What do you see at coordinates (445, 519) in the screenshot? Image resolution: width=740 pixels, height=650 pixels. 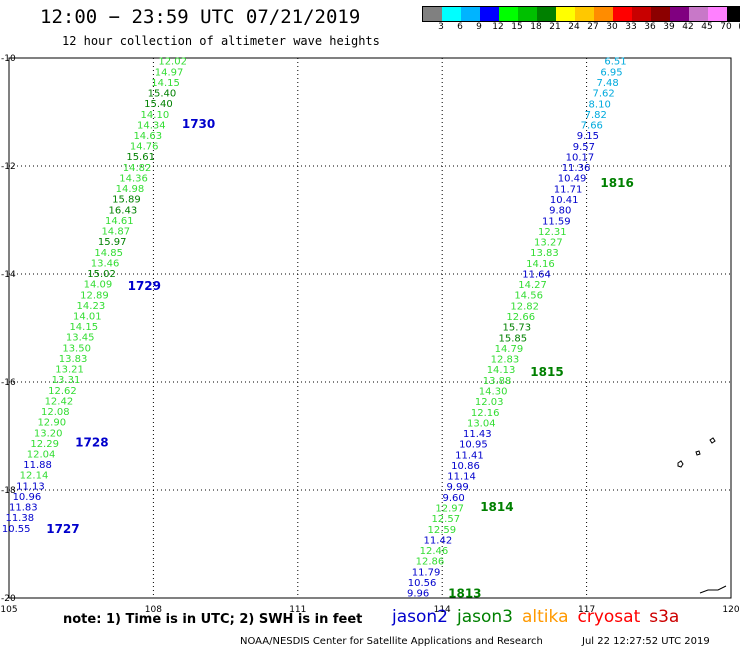 I see `wave-height-value: 12.57` at bounding box center [445, 519].